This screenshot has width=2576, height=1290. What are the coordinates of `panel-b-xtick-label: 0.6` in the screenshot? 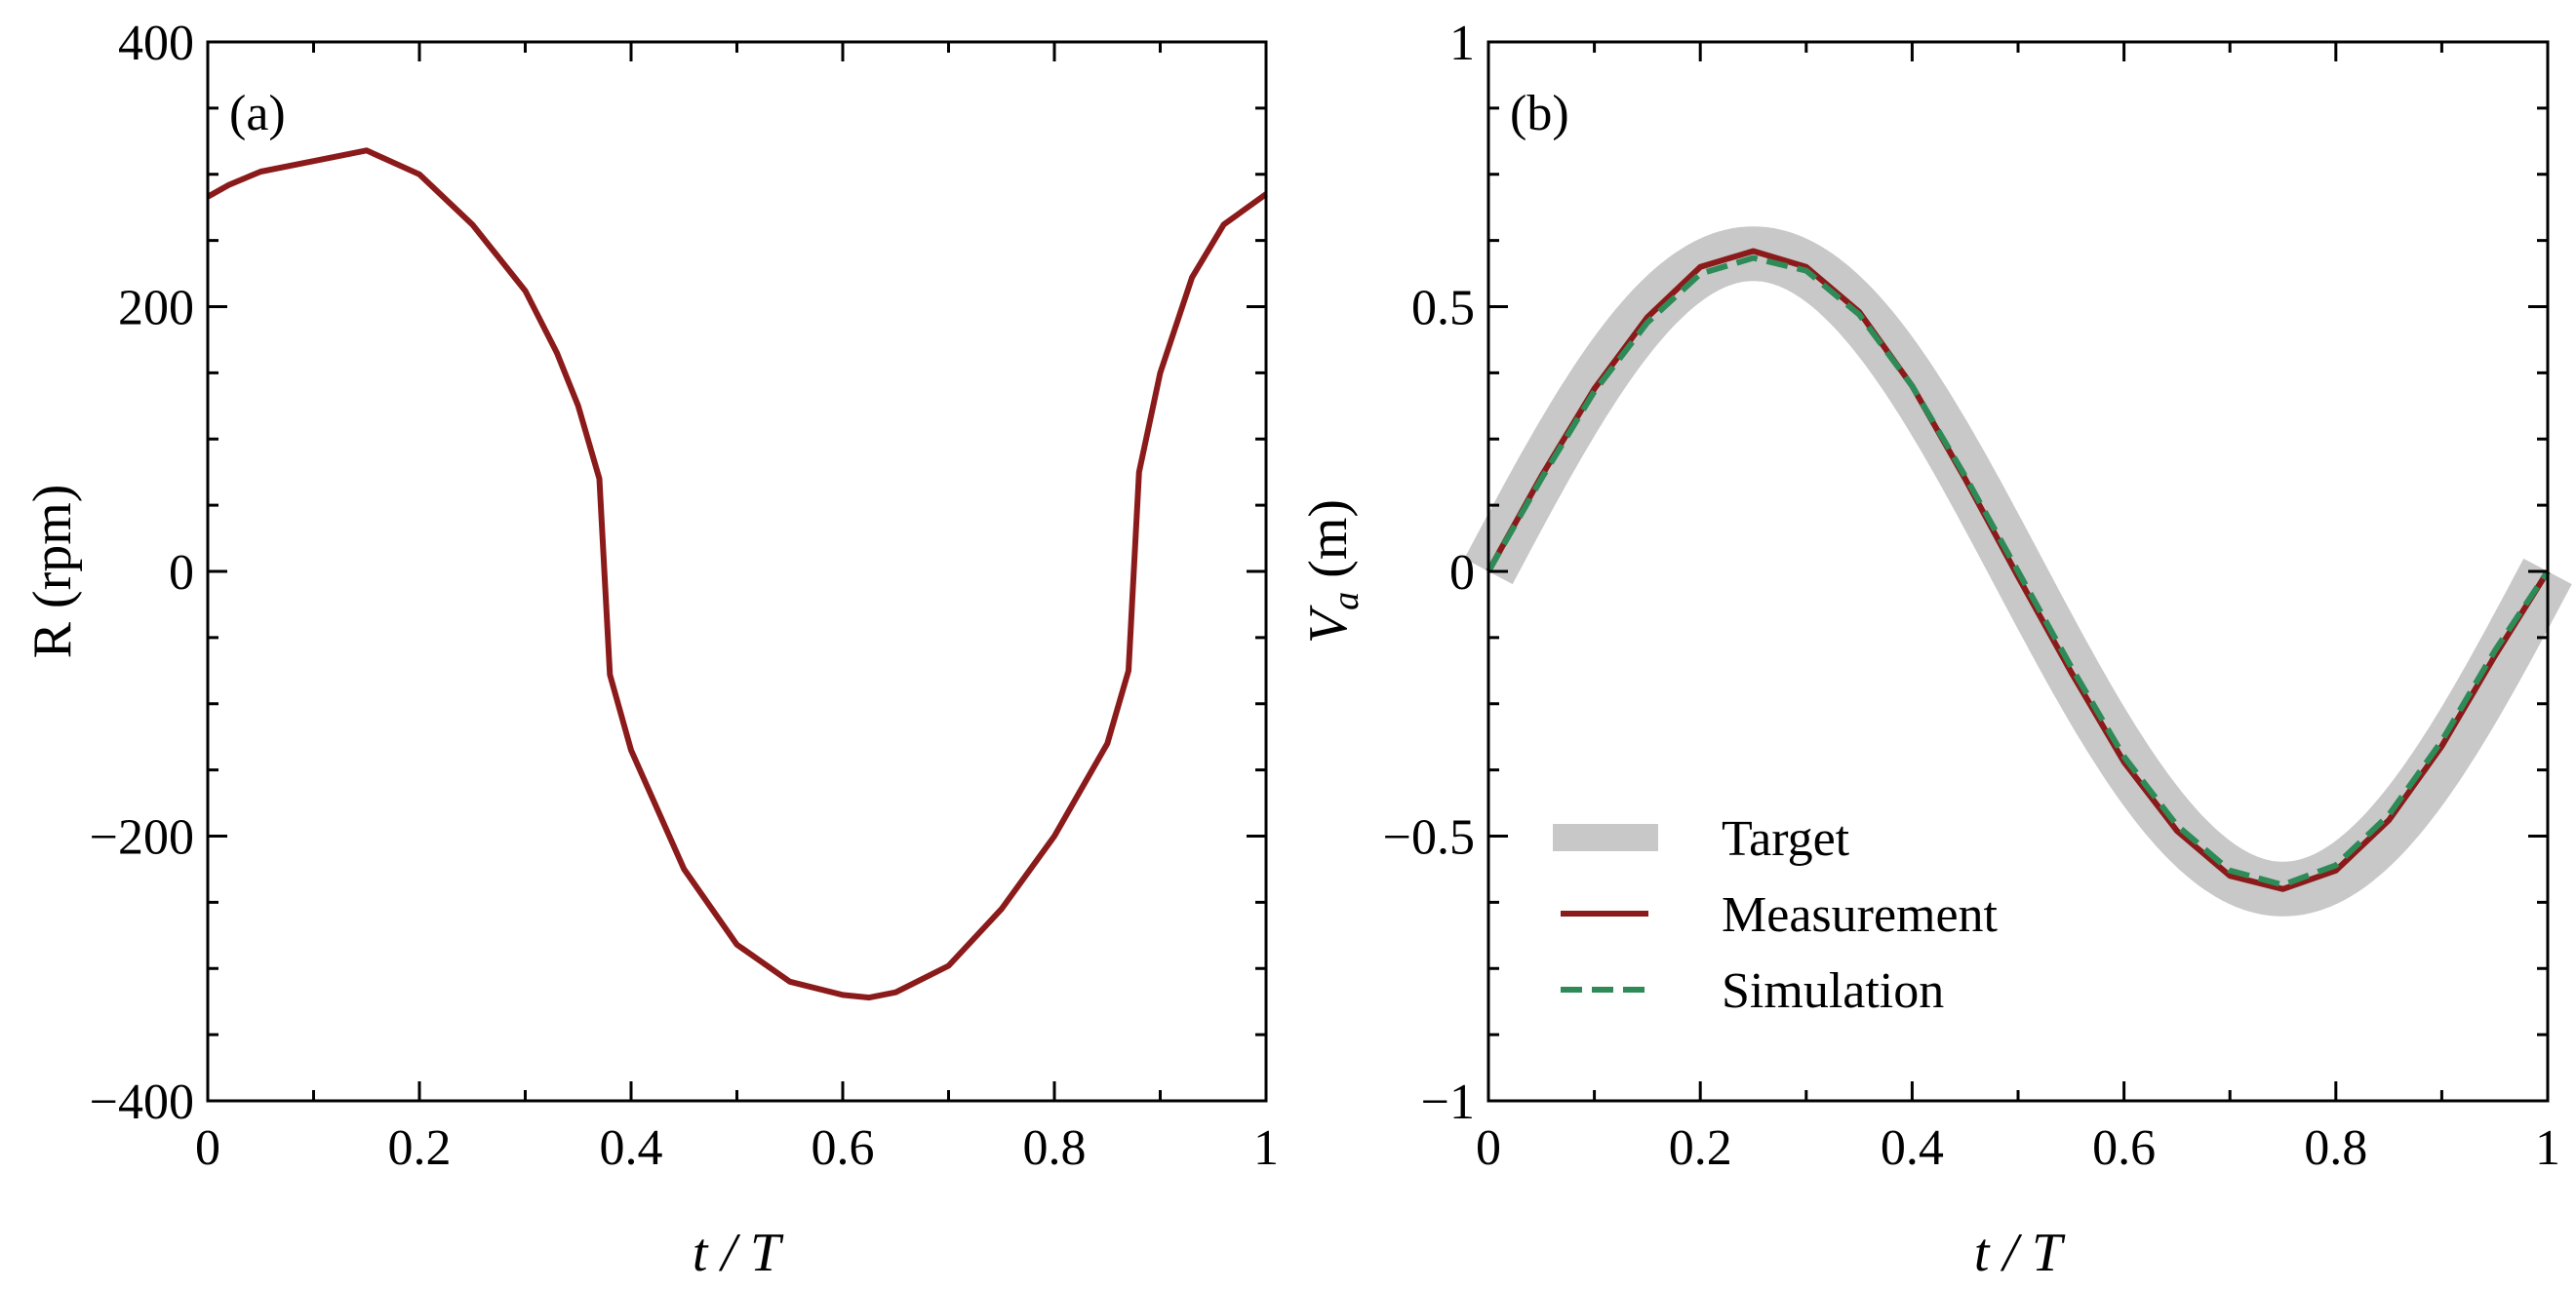 It's located at (2124, 1148).